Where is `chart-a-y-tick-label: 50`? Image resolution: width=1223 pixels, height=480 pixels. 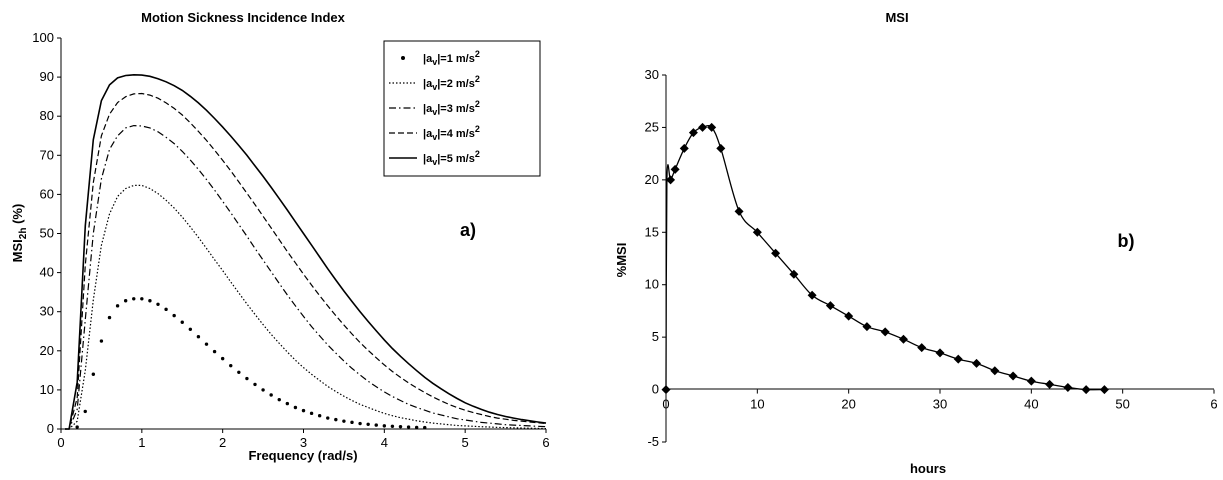
chart-a-y-tick-label: 50 is located at coordinates (47, 233).